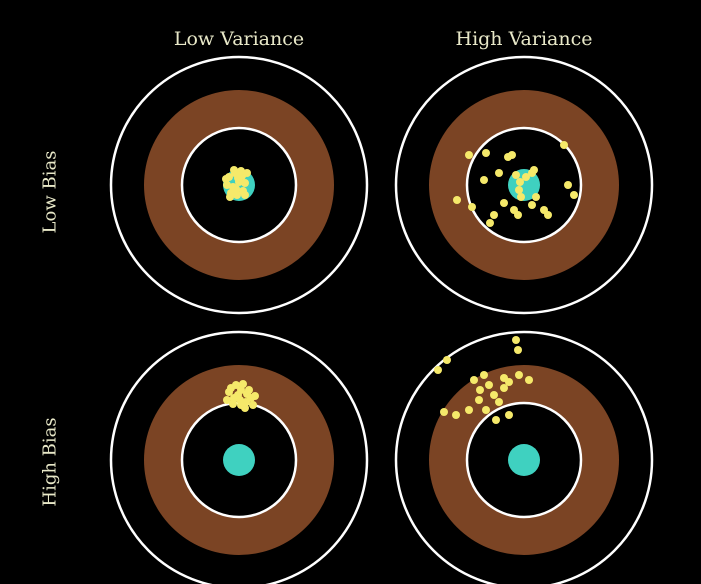  Describe the element at coordinates (483, 380) in the screenshot. I see `shots-high-bias-high-variance` at that location.